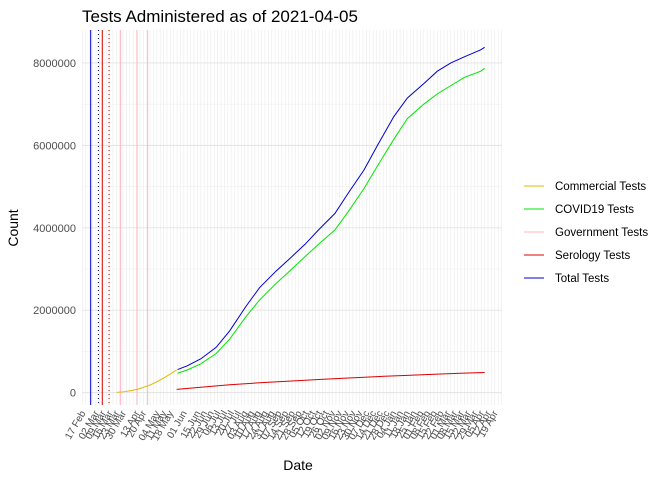  What do you see at coordinates (582, 279) in the screenshot?
I see `legend-label: Total Tests` at bounding box center [582, 279].